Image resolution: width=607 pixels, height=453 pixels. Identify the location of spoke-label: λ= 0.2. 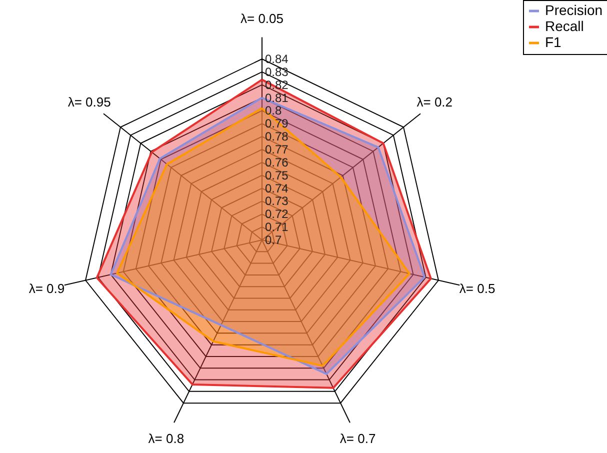
(434, 102).